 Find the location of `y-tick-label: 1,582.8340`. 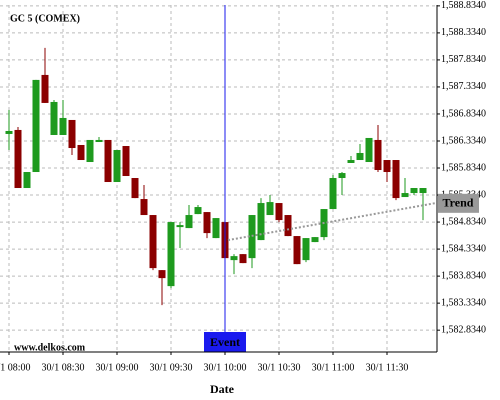

y-tick-label: 1,582.8340 is located at coordinates (463, 329).